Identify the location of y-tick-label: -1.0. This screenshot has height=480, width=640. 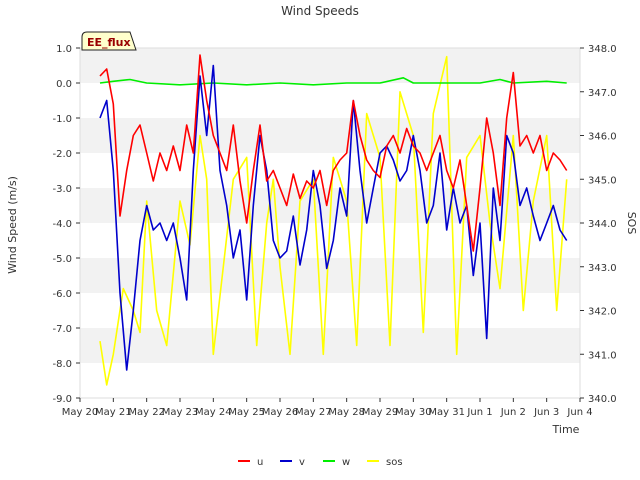
(62, 119).